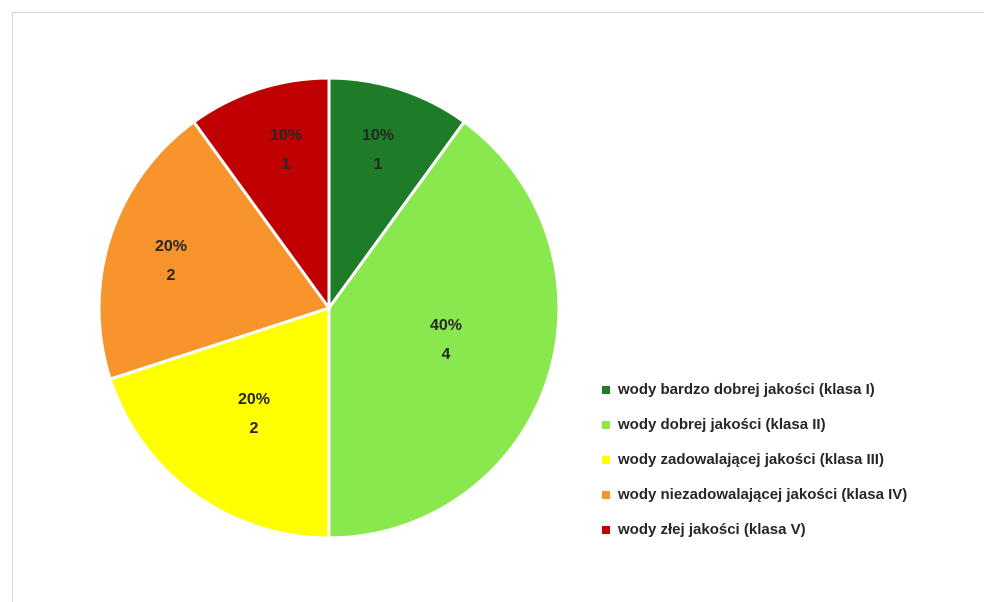  Describe the element at coordinates (751, 459) in the screenshot. I see `legend-label: wody zadowalającej jakości (klasa III)` at that location.